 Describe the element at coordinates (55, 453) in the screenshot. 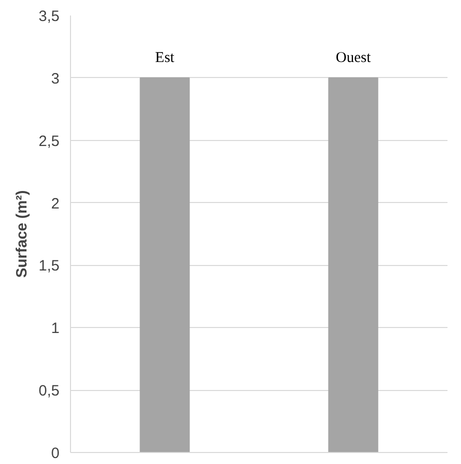

I see `y-tick-label: 0` at that location.